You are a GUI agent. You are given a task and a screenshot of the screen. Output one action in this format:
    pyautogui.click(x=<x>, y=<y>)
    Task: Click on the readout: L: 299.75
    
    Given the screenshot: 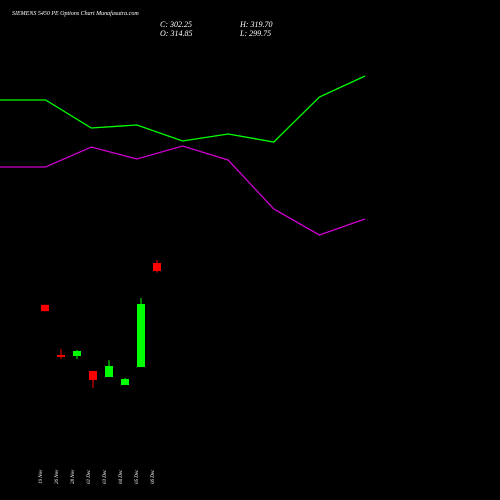 What is the action you would take?
    pyautogui.click(x=255, y=33)
    